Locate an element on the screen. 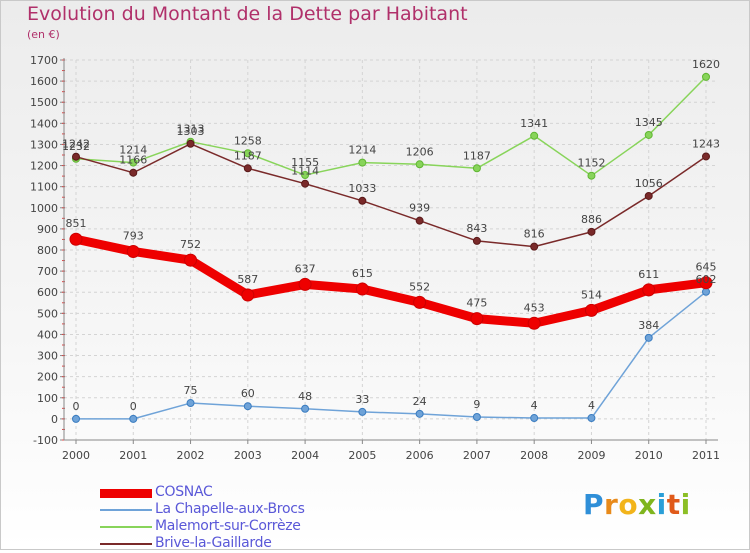 The width and height of the screenshot is (750, 553). data-label-malemort-sur-correze: 1313 is located at coordinates (191, 129).